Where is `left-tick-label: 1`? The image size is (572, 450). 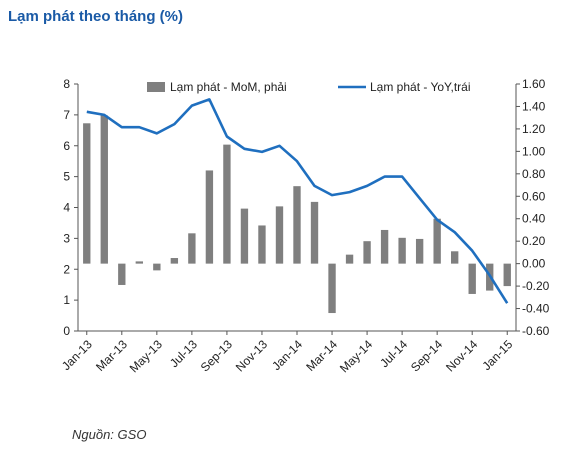 left-tick-label: 1 is located at coordinates (66, 300).